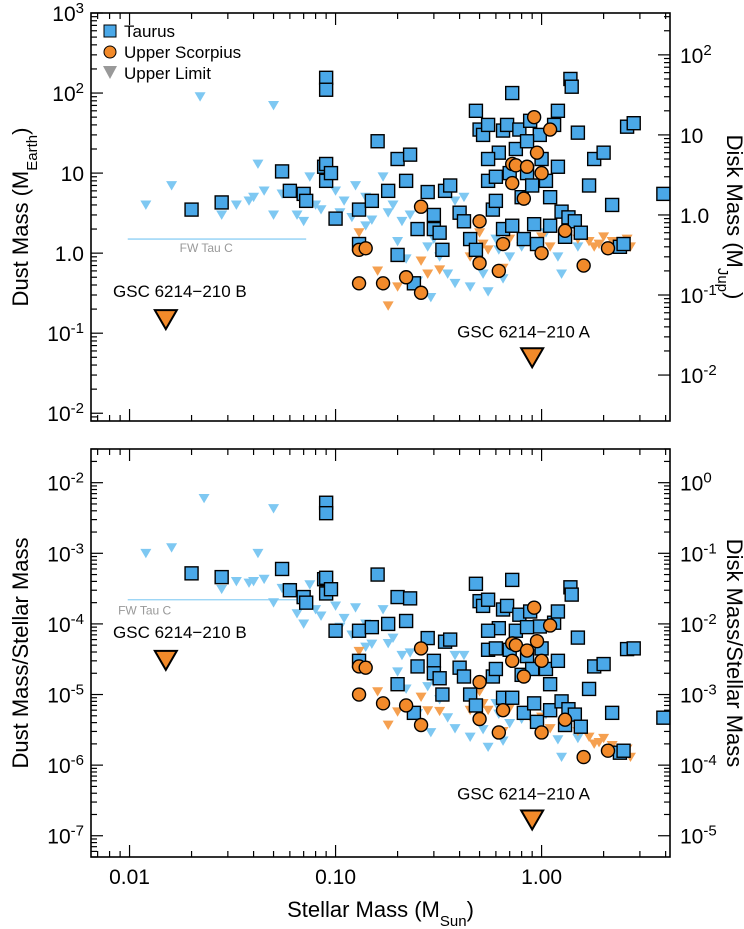 The width and height of the screenshot is (744, 929). I want to click on top-y-right-tick-label: 10, so click(691, 136).